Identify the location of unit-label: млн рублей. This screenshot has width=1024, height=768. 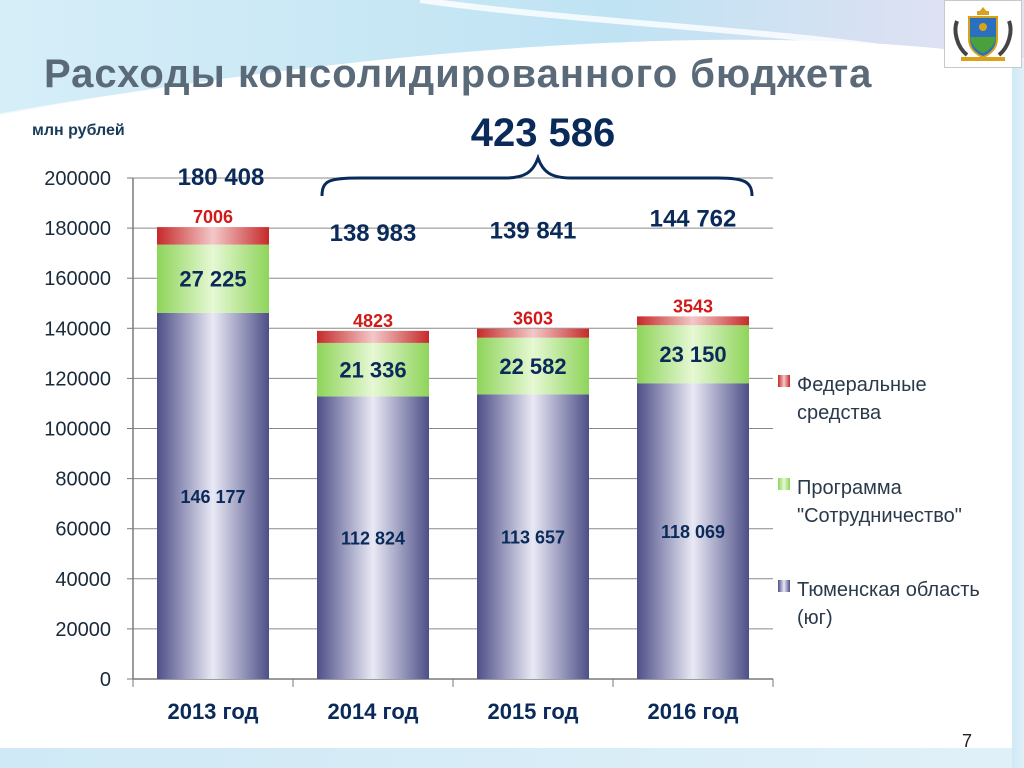
(78, 130).